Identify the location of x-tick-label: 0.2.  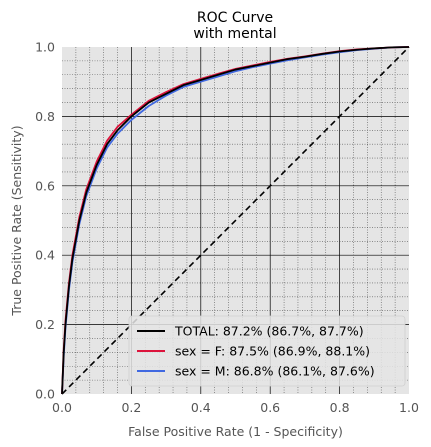
(131, 407).